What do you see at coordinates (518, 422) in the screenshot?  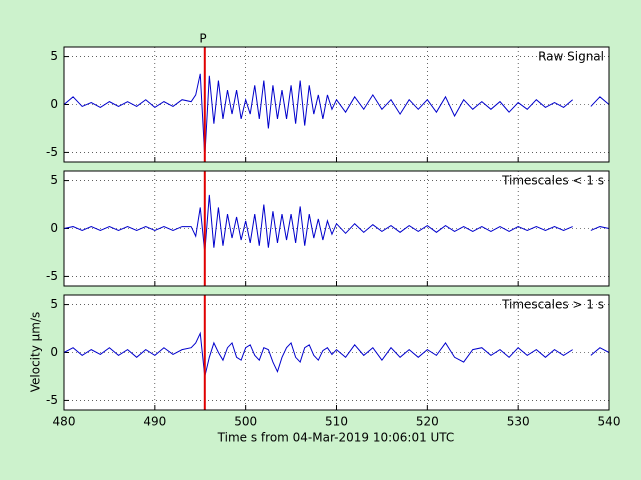 I see `x-tick-label: 530` at bounding box center [518, 422].